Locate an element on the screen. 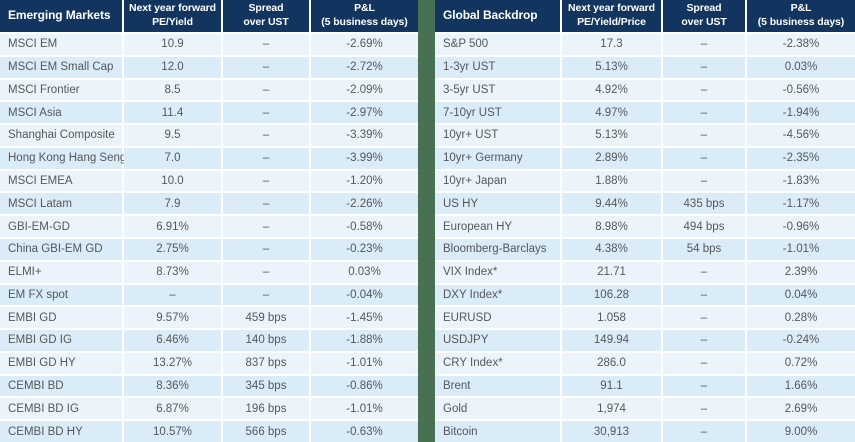 The image size is (855, 442). pnl-cell: -2.97% is located at coordinates (364, 113).